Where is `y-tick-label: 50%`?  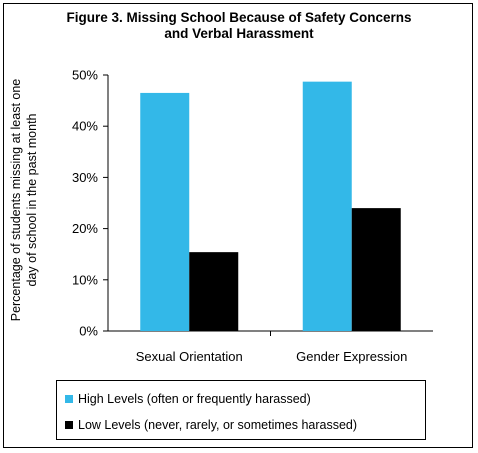 y-tick-label: 50% is located at coordinates (85, 75).